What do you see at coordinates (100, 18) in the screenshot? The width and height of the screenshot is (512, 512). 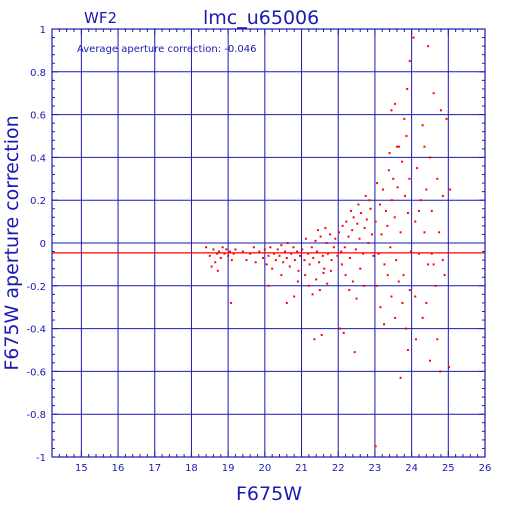 I see `chart-subtitle: WF2` at bounding box center [100, 18].